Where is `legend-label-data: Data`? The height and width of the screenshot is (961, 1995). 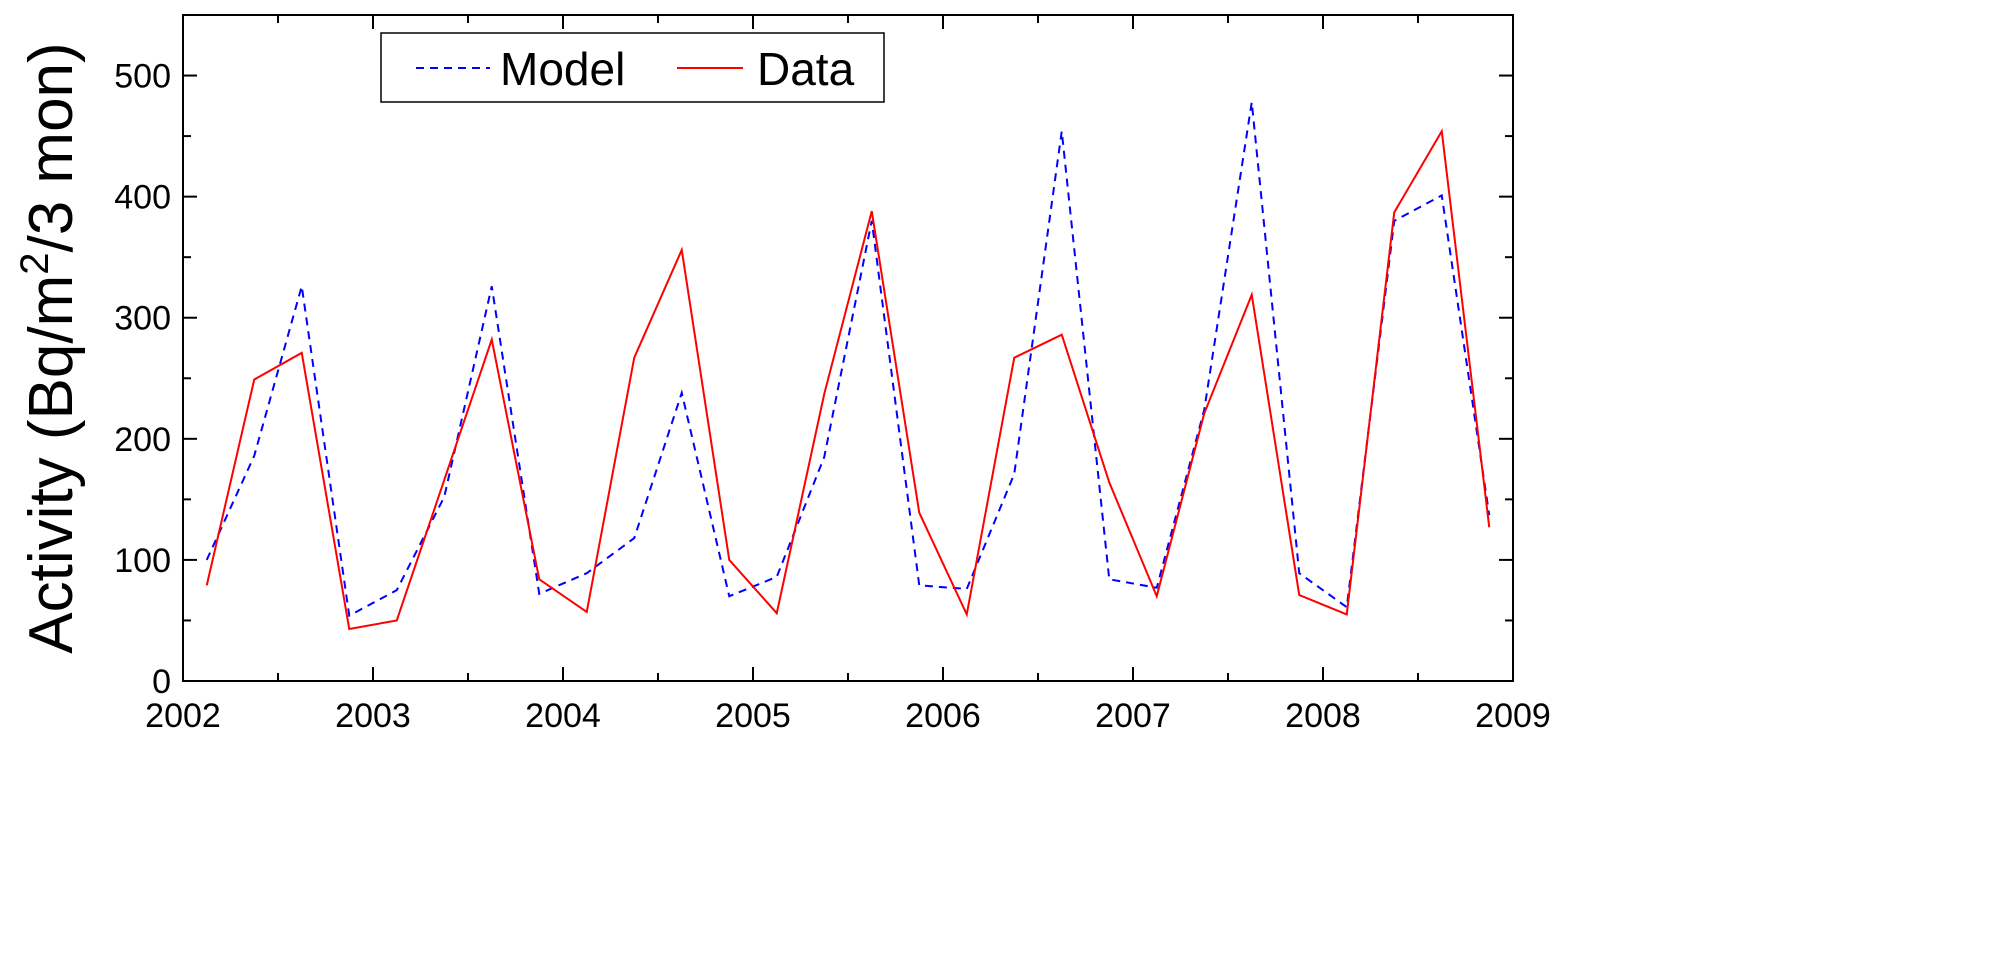
legend-label-data: Data is located at coordinates (806, 69).